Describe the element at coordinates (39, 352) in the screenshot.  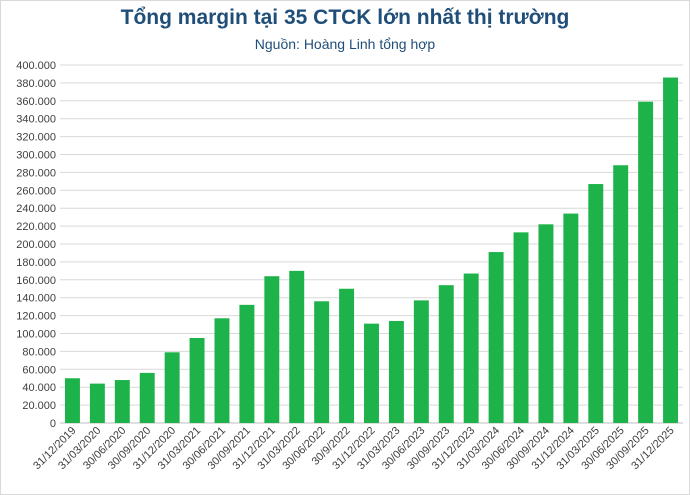
I see `y-tick-label: 80.000` at that location.